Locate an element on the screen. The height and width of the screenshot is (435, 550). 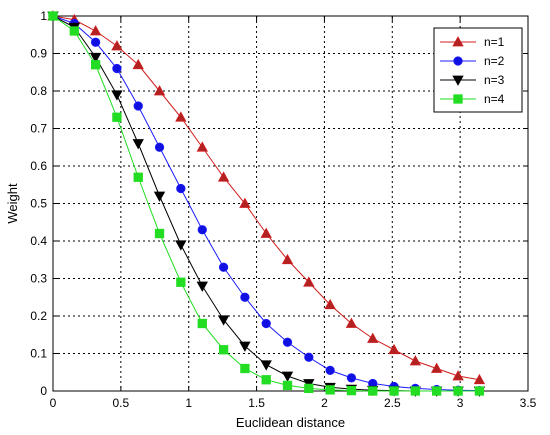
y-tick-label: 0.4 is located at coordinates (38, 241).